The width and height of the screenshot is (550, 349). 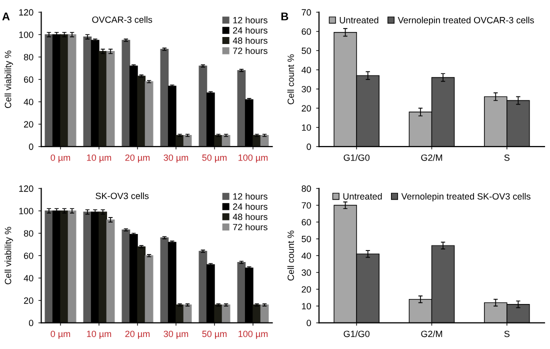 I want to click on legend-label: Vernolepin treated OVCAR-3 cells, so click(x=466, y=21).